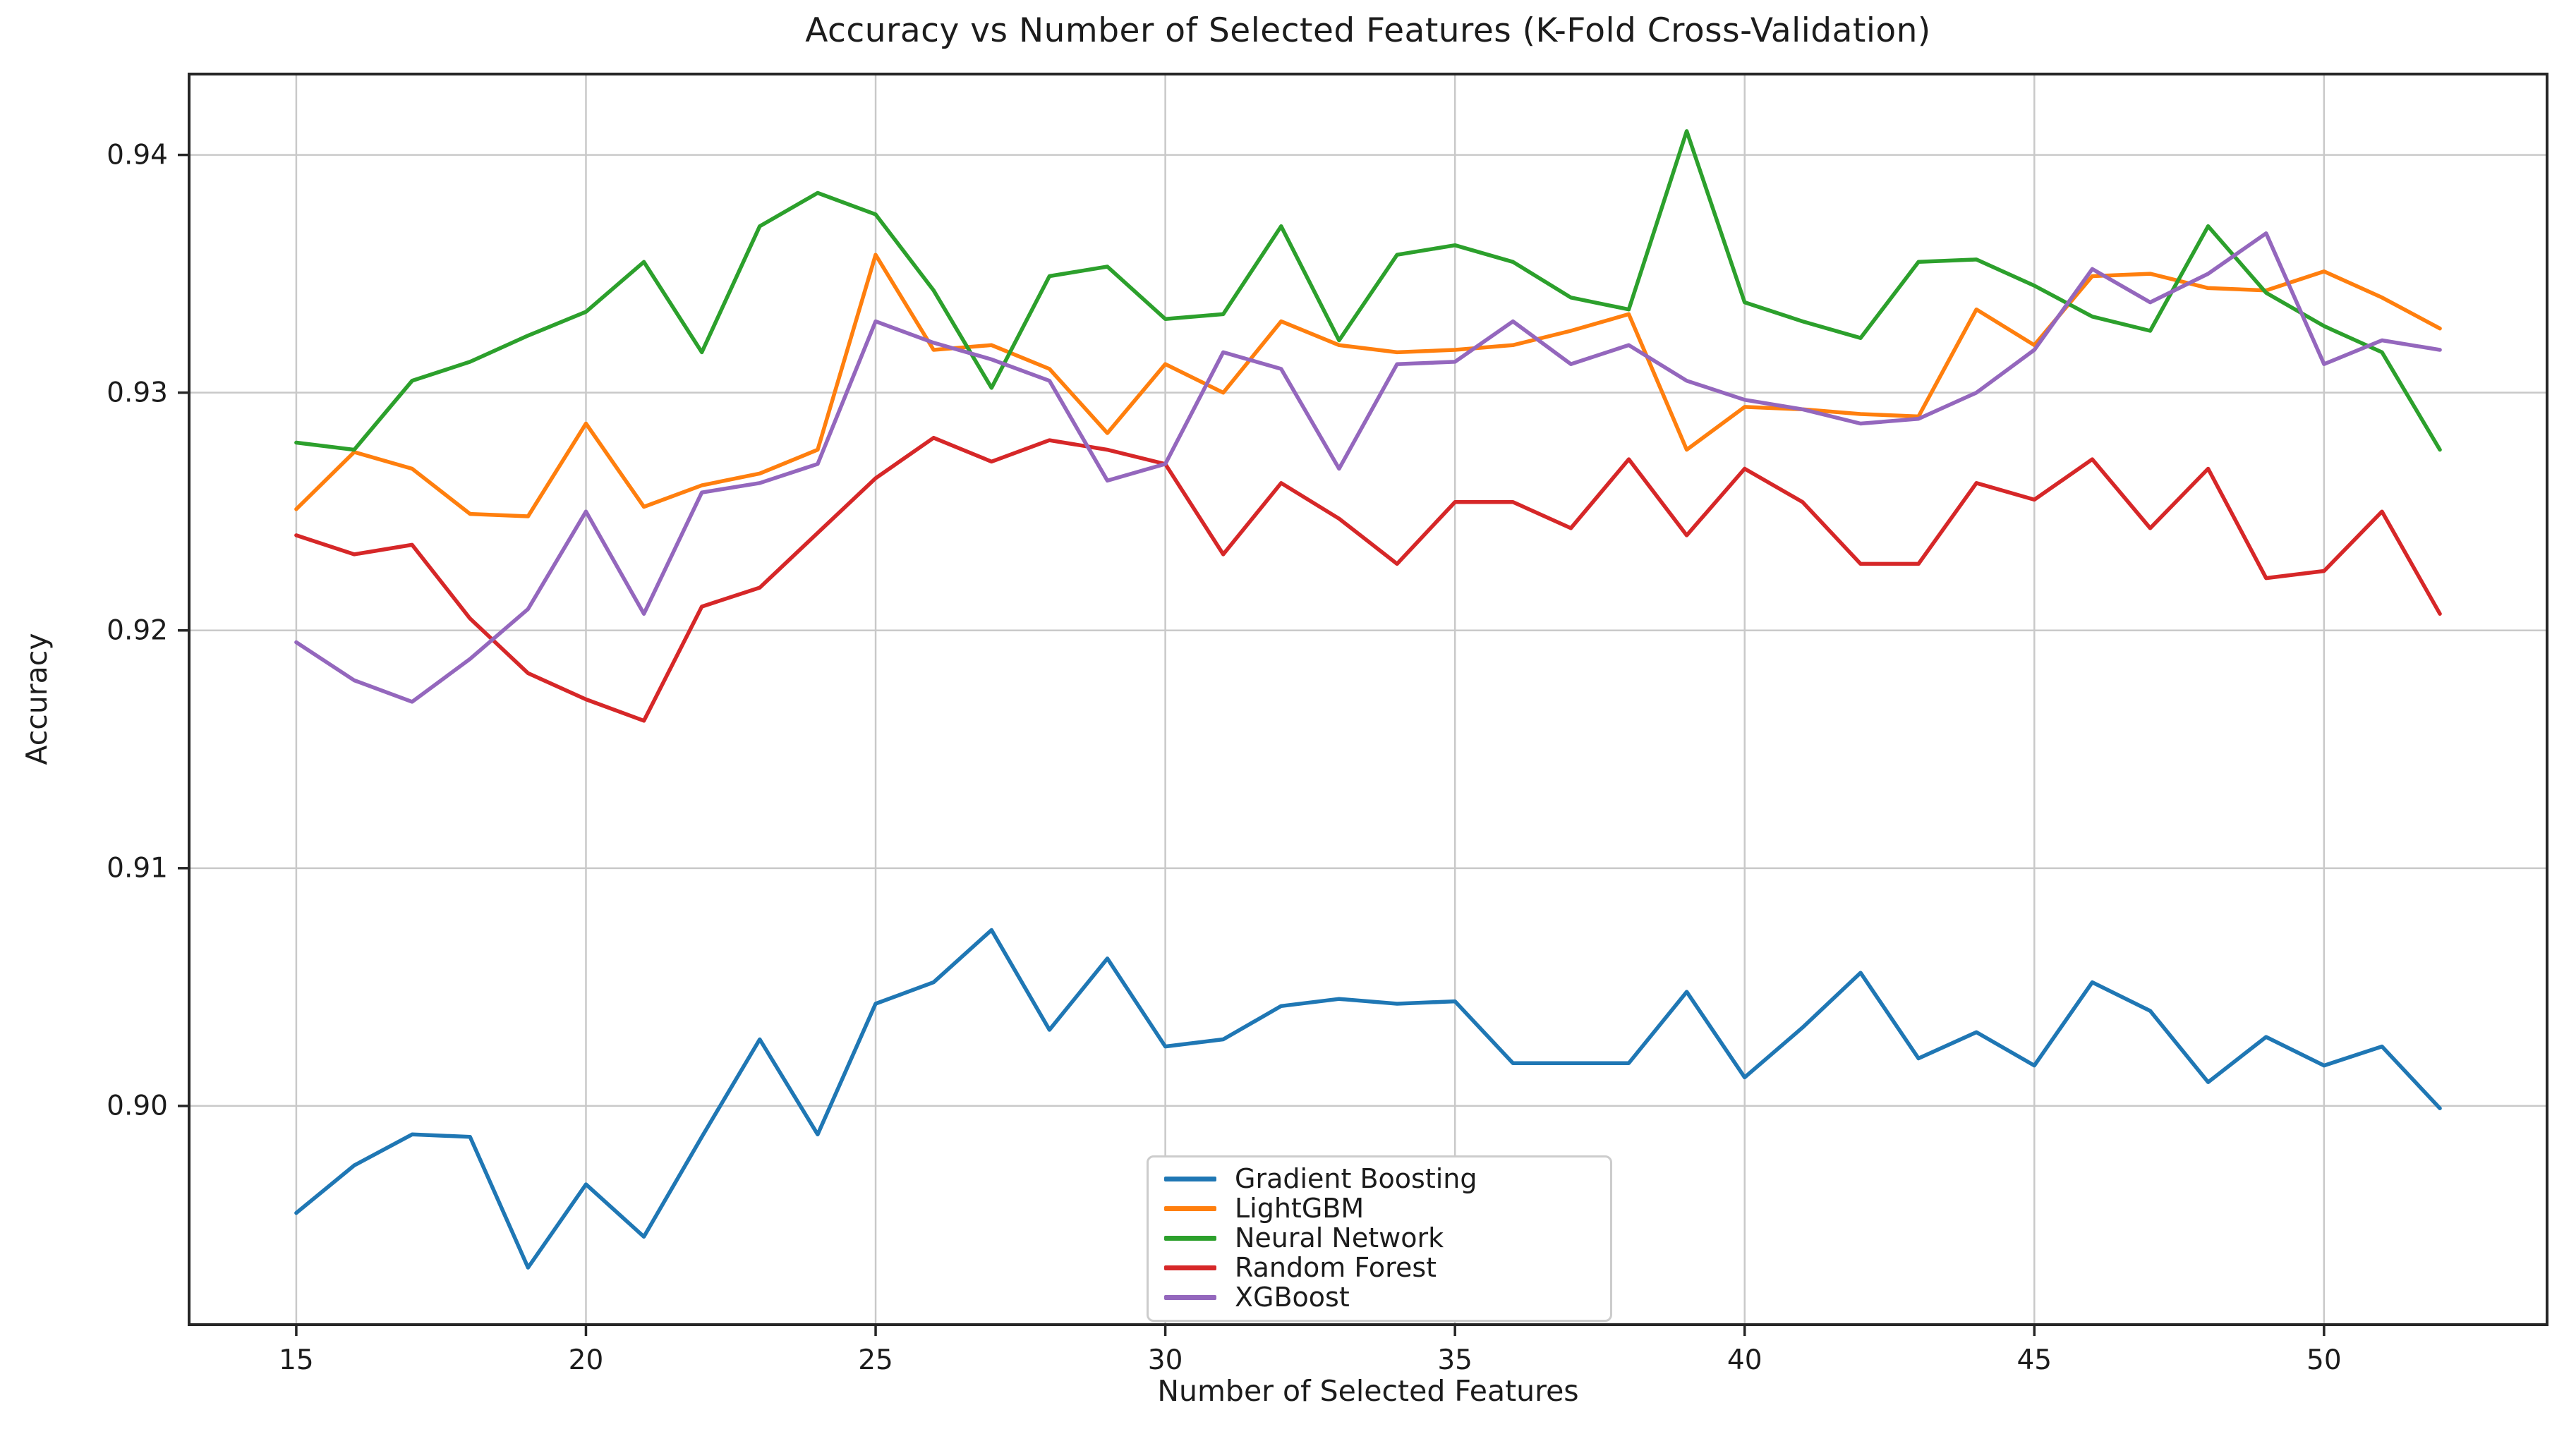 This screenshot has height=1434, width=2576. What do you see at coordinates (1455, 1360) in the screenshot?
I see `x-tick-label-35: 35` at bounding box center [1455, 1360].